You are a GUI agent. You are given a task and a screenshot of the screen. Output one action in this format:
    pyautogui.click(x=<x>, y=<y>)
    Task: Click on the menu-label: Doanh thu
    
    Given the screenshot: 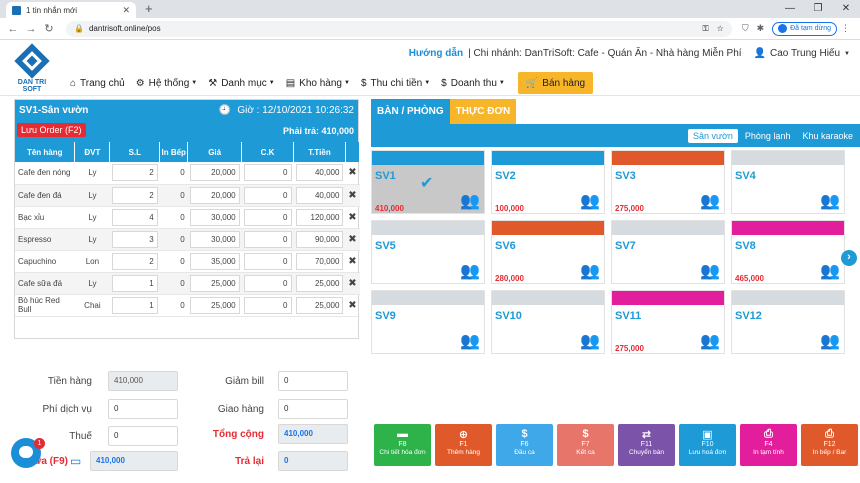 What is the action you would take?
    pyautogui.click(x=473, y=83)
    